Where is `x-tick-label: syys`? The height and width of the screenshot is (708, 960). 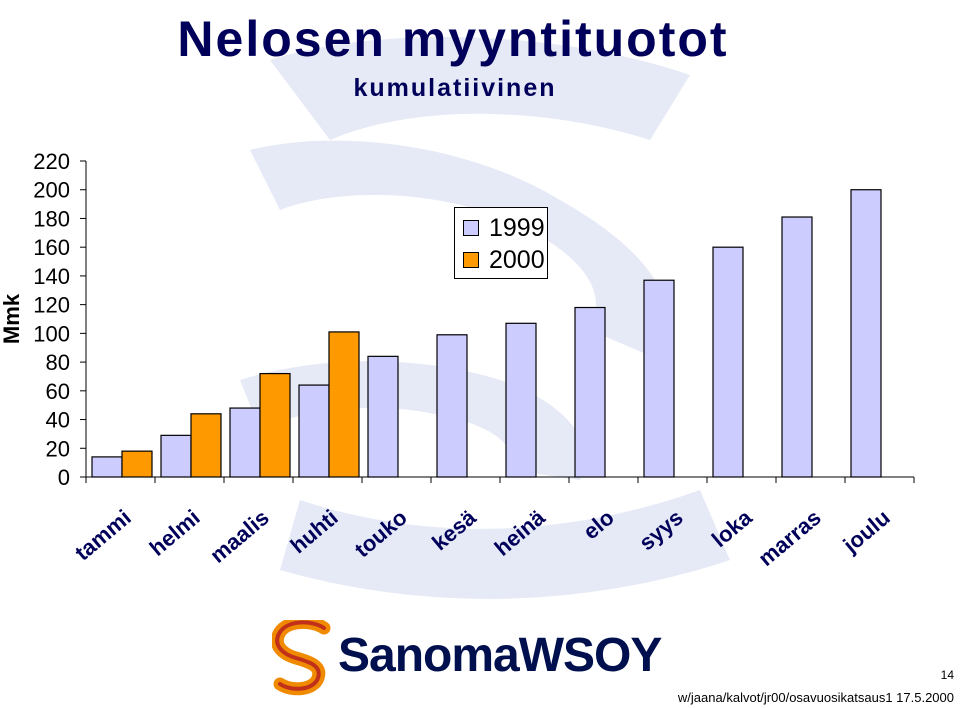 x-tick-label: syys is located at coordinates (661, 530).